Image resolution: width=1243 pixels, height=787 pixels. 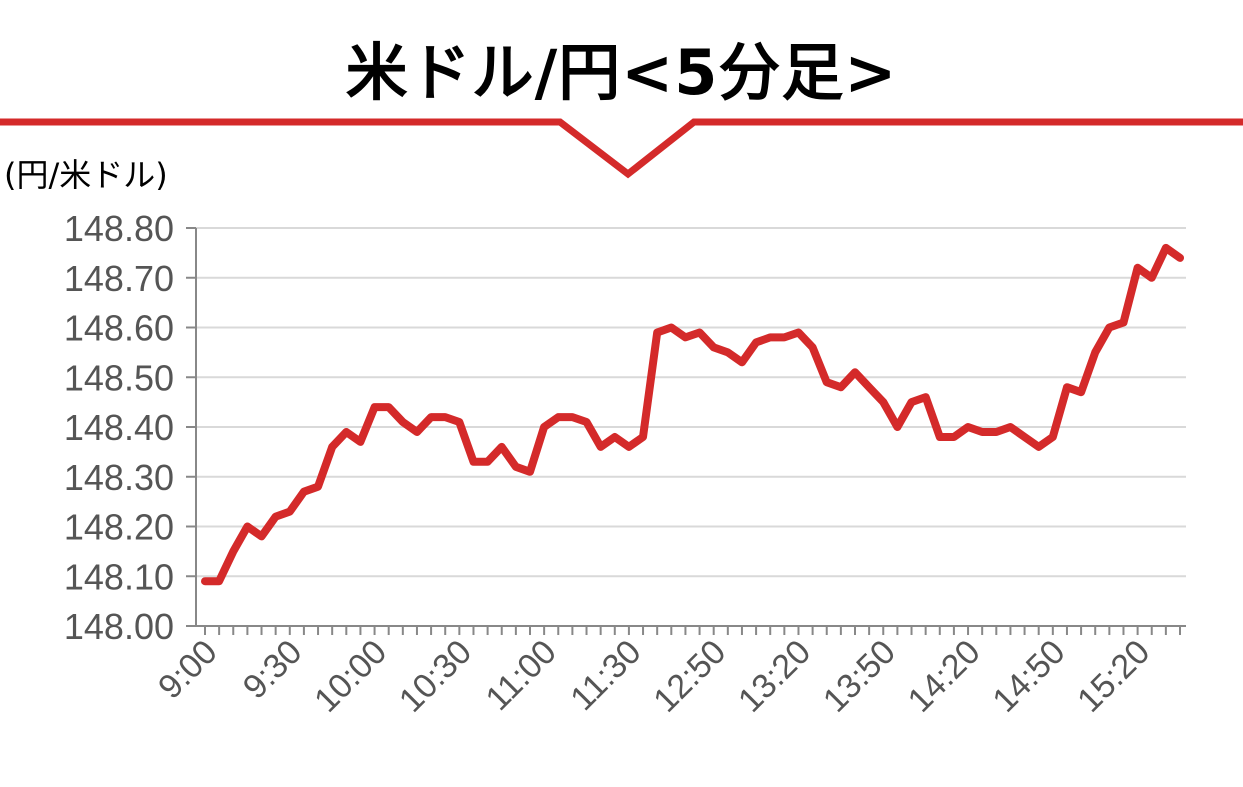 What do you see at coordinates (521, 675) in the screenshot?
I see `x-tick-label: 11:00` at bounding box center [521, 675].